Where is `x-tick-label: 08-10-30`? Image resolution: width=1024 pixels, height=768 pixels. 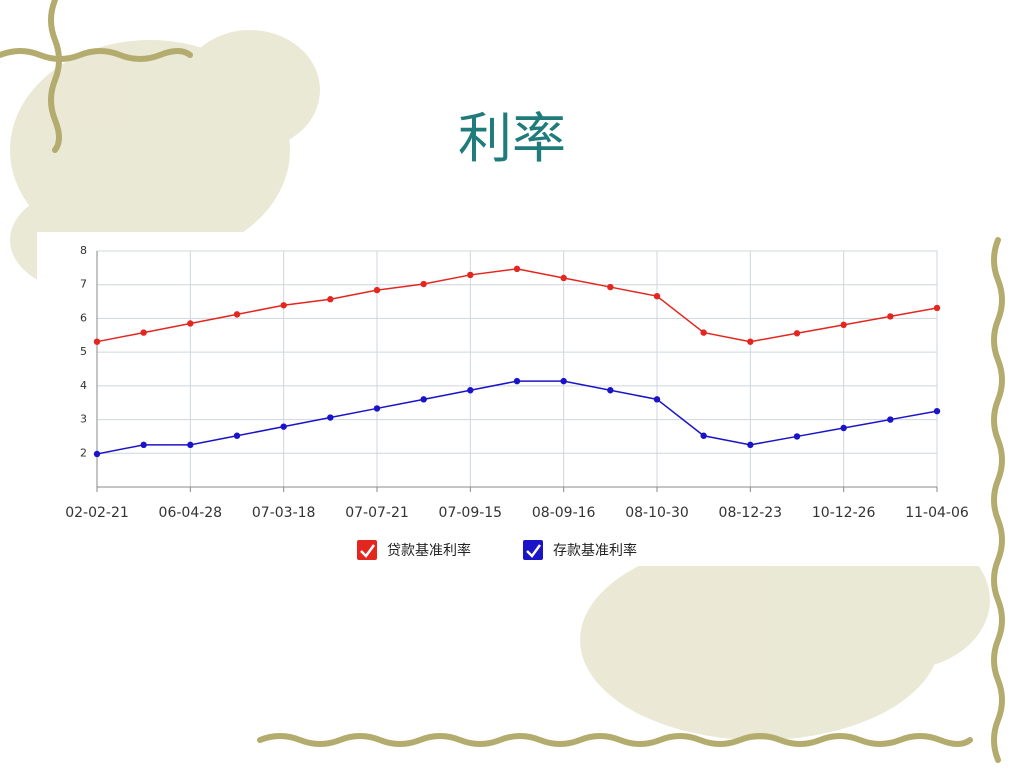
x-tick-label: 08-10-30 is located at coordinates (657, 513).